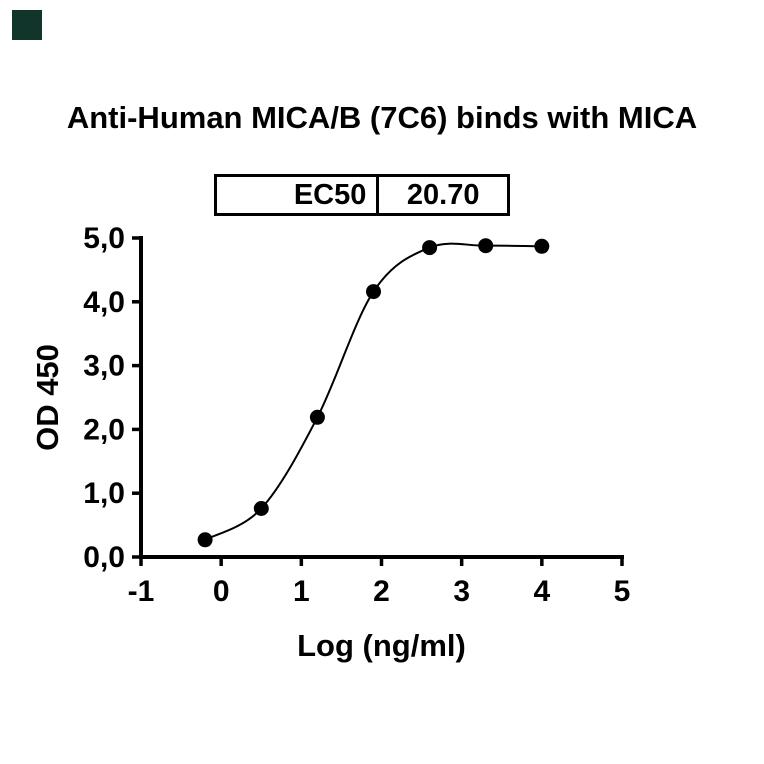  Describe the element at coordinates (298, 195) in the screenshot. I see `ec50-label: EC50` at that location.